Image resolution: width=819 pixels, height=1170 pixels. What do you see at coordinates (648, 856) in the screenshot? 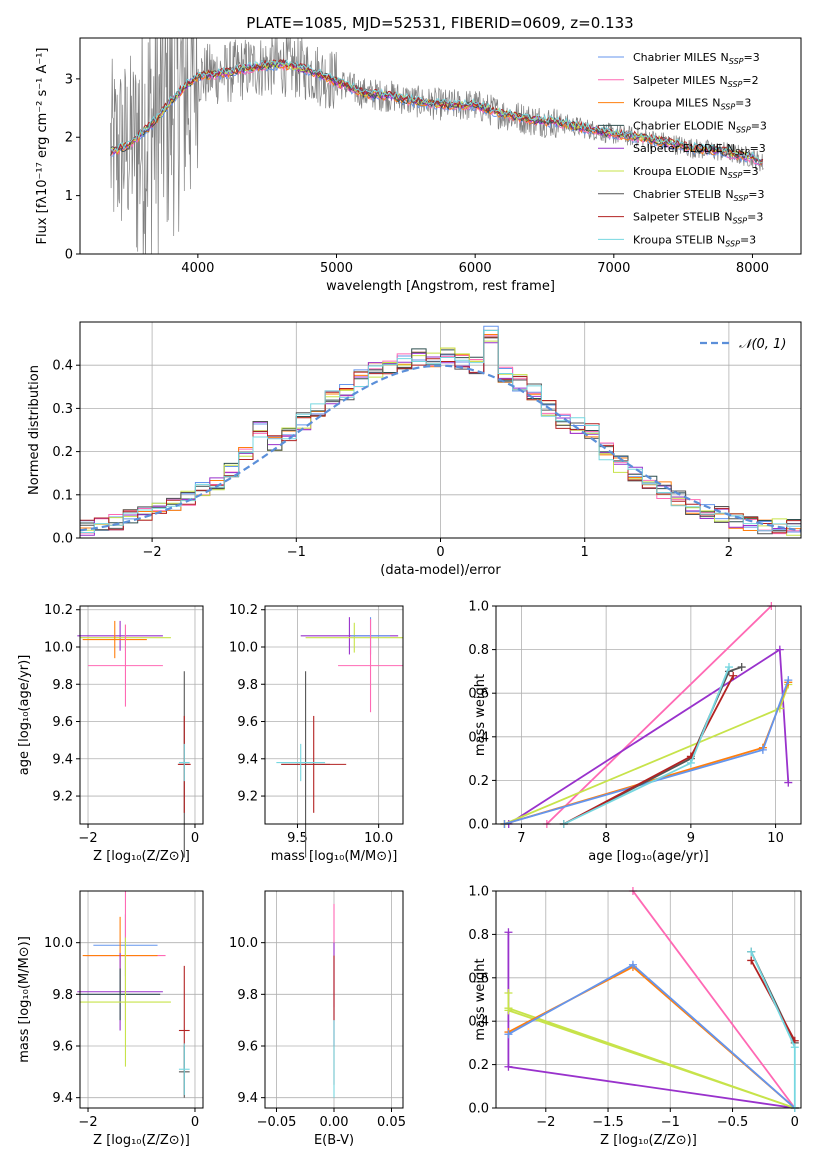
I see `x-axis-label: age [log₁₀(age/yr)]` at bounding box center [648, 856].